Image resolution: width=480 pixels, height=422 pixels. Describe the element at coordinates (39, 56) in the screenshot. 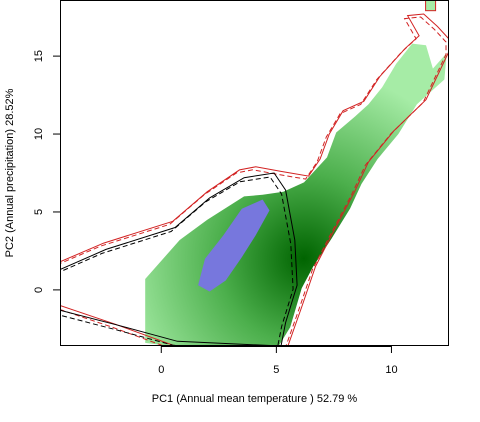

I see `y-tick-label: 15` at that location.